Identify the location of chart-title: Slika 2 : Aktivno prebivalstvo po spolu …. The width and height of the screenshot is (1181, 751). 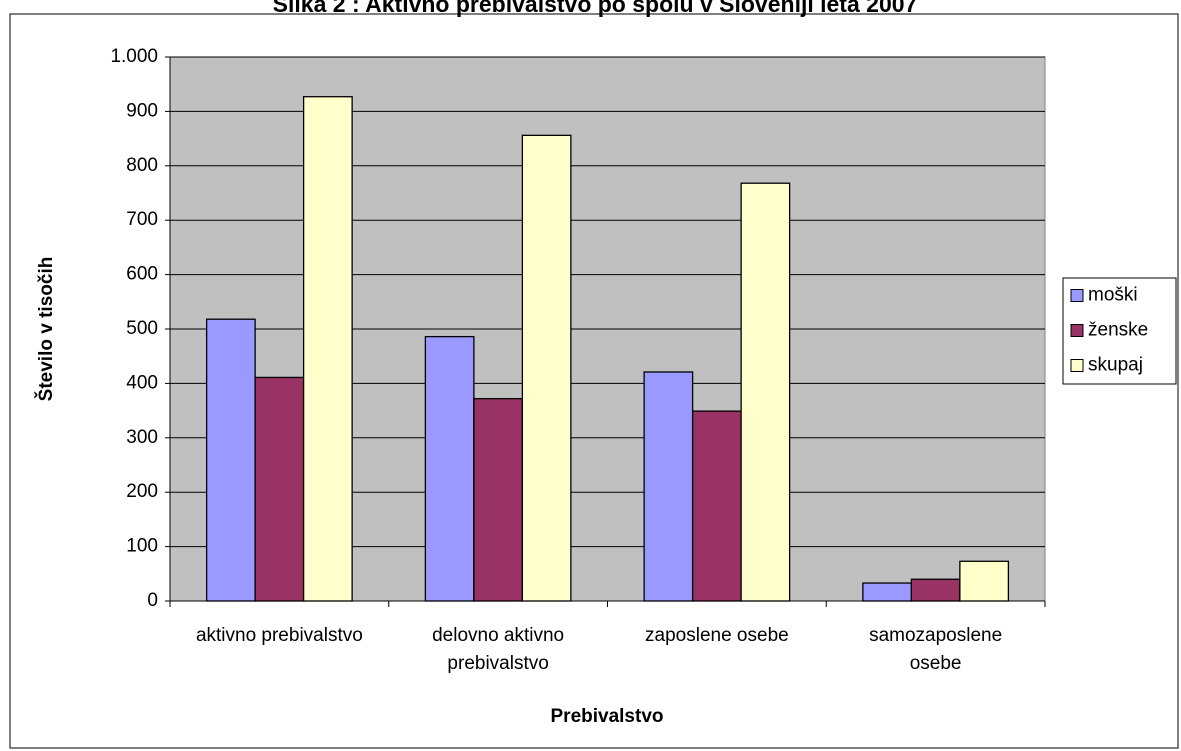
(595, 8).